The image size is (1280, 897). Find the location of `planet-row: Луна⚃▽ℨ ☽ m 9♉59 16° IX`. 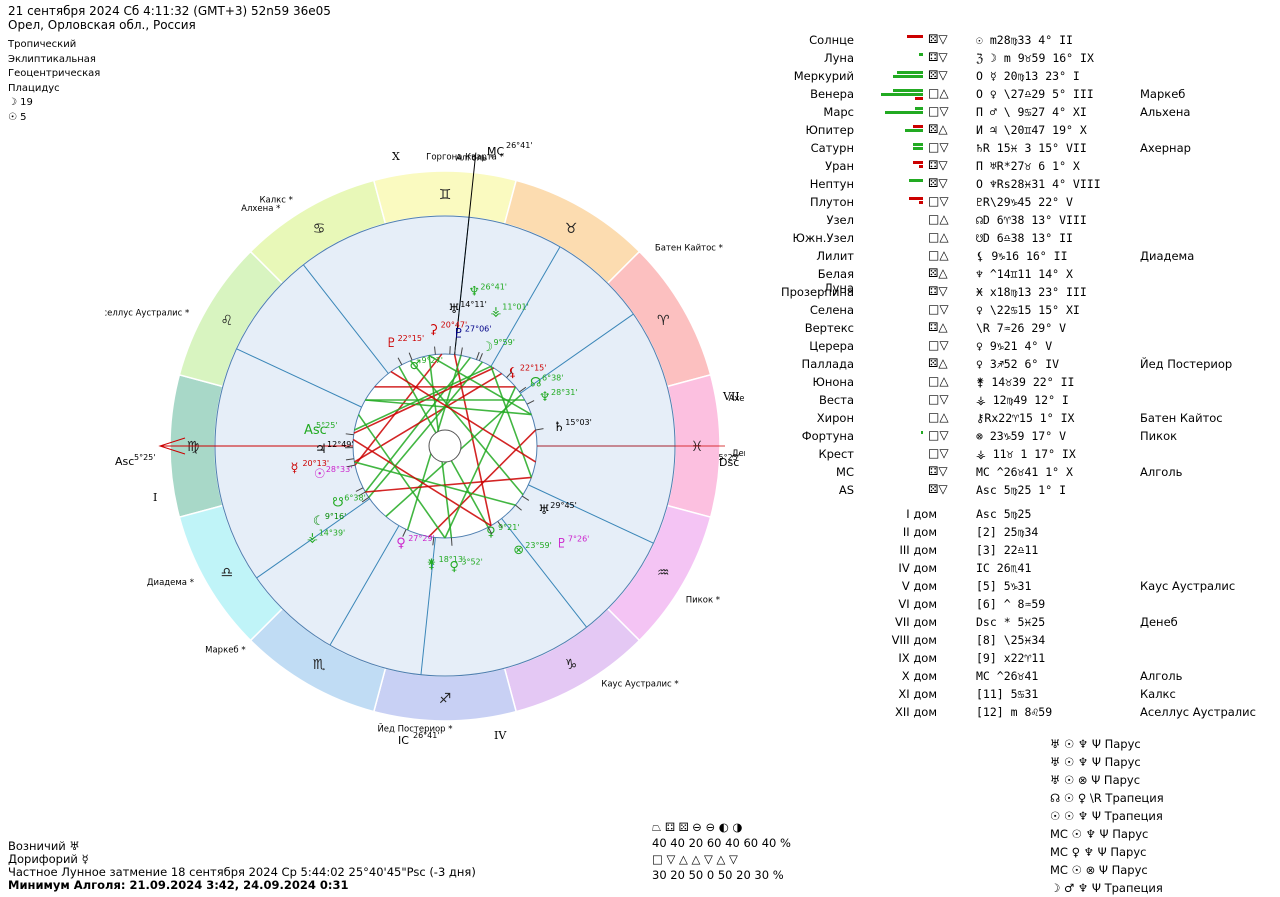

planet-row: Луна⚃▽ℨ ☽ m 9♉59 16° IX is located at coordinates (1030, 58).